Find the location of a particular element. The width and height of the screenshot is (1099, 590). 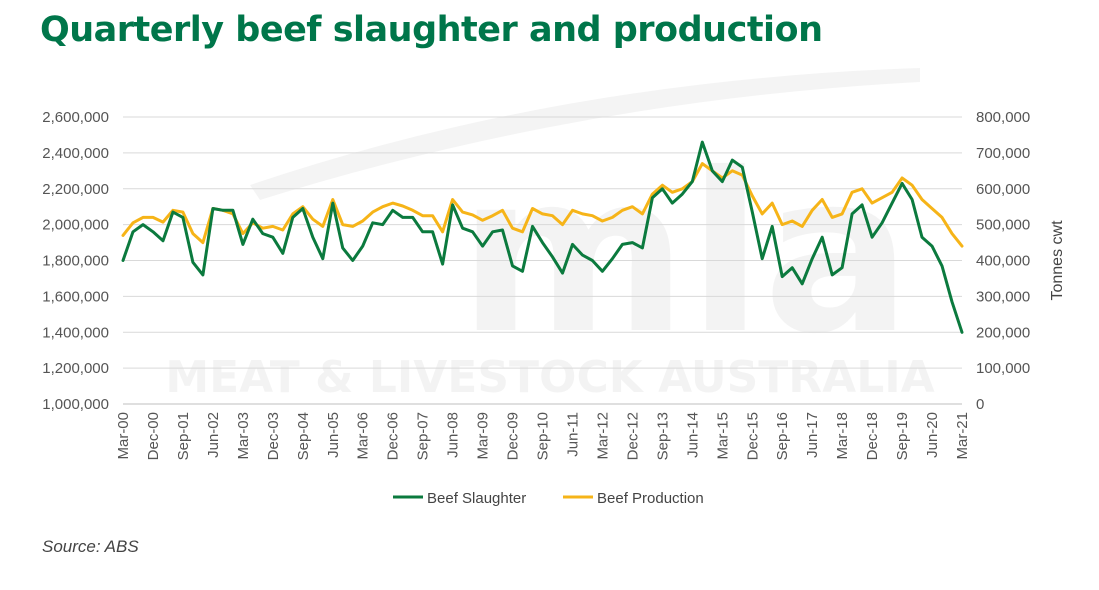

x-tick-label: Sep-10 is located at coordinates (543, 436).